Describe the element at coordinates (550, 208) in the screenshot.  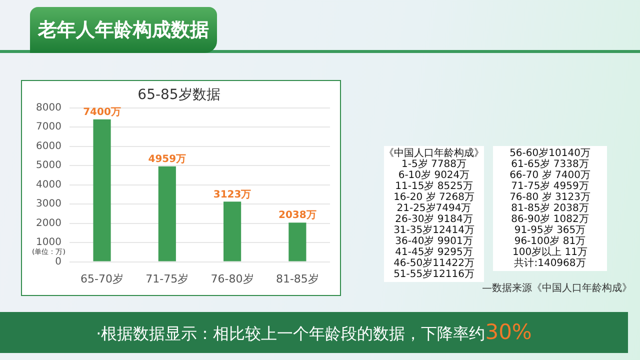
I see `text: 81-85岁 2038万` at that location.